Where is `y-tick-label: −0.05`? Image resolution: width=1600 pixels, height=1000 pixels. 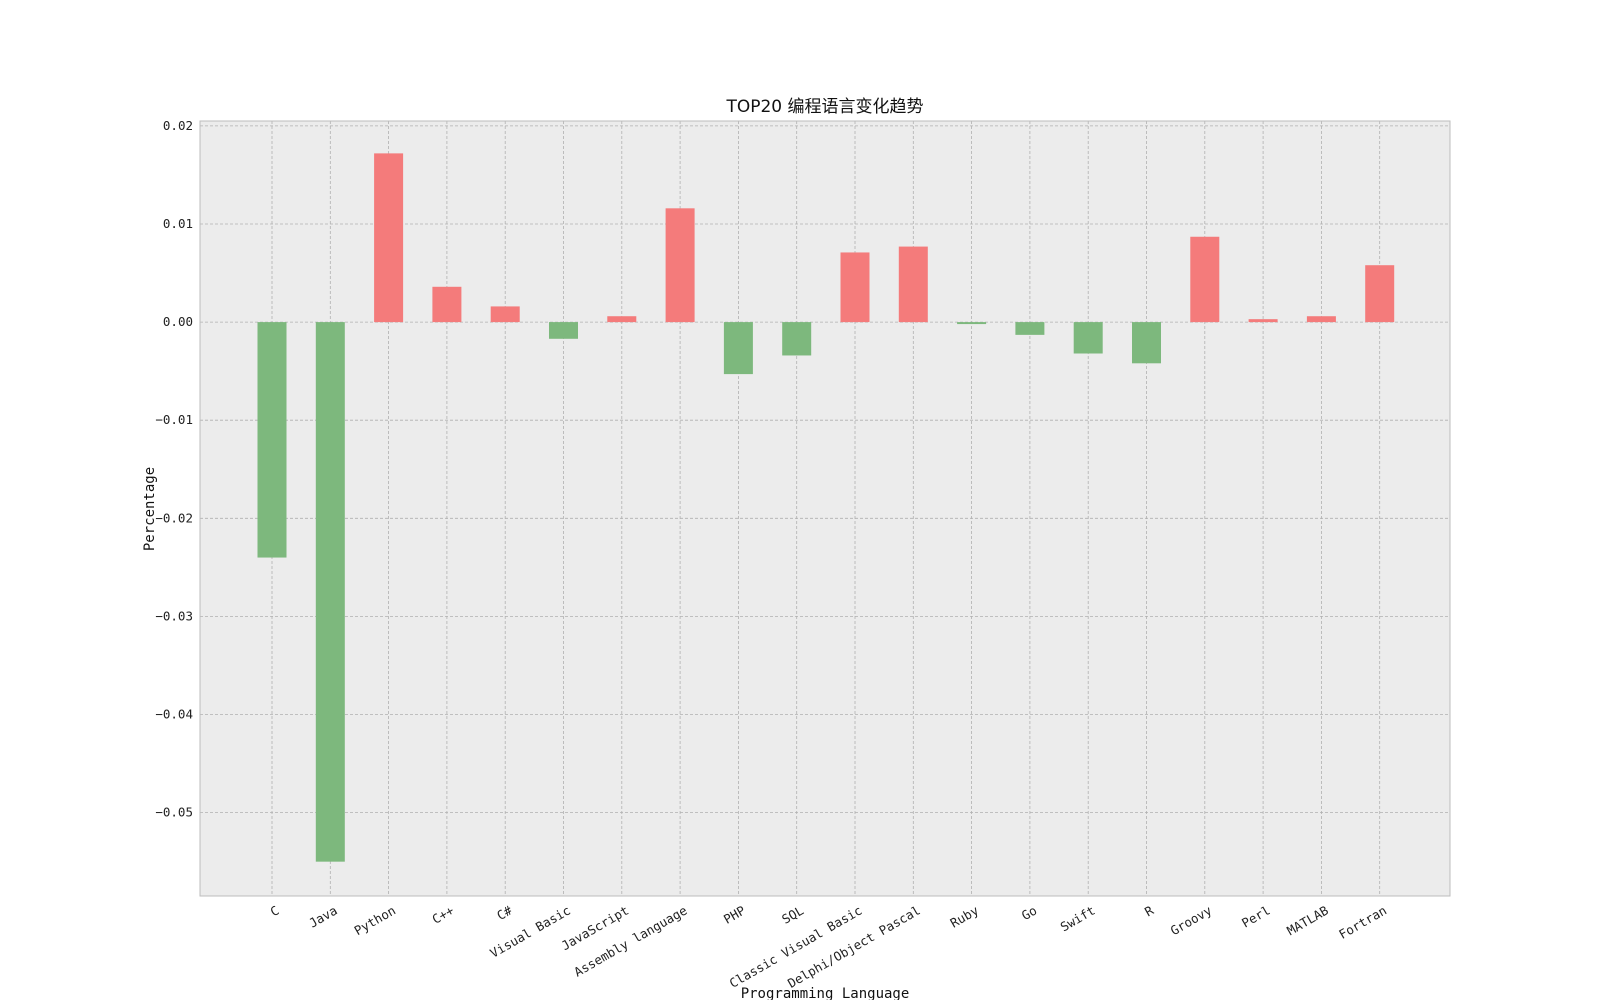
y-tick-label: −0.05 is located at coordinates (174, 812).